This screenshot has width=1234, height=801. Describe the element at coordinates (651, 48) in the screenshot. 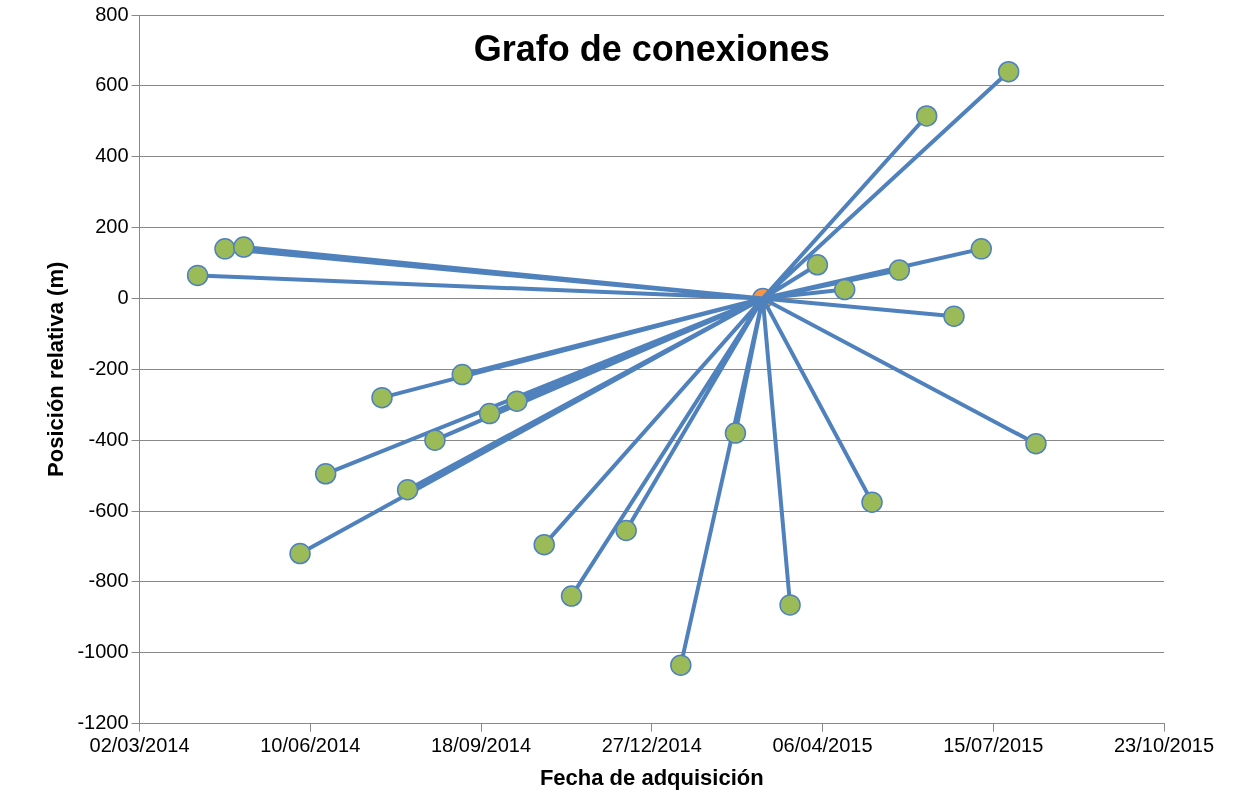

I see `chart-title: Grafo de conexiones` at that location.